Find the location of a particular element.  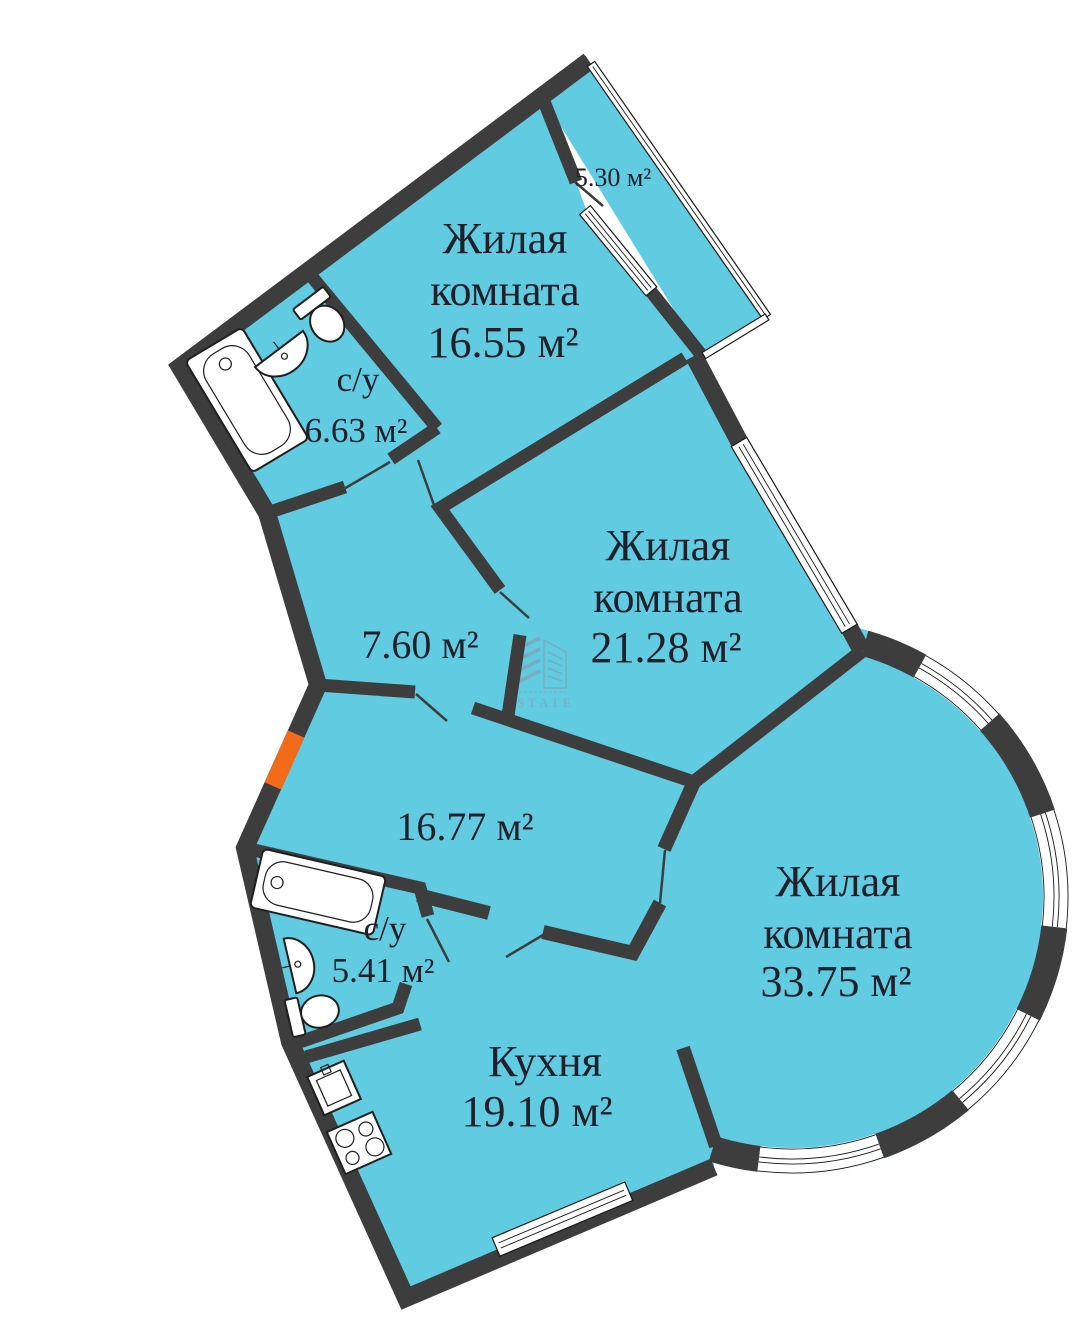

watermark-tower-windows is located at coordinates (555, 666).